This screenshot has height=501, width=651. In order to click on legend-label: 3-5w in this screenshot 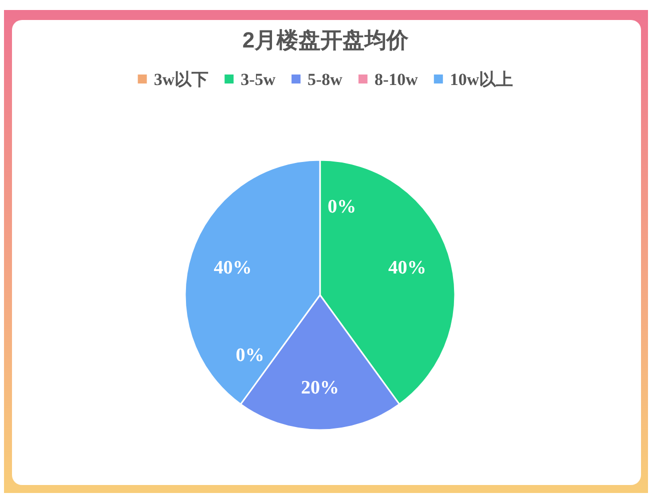, I will do `click(258, 79)`.